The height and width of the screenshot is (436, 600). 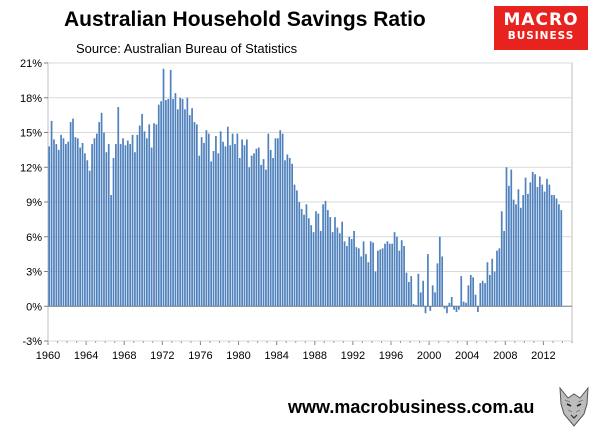 What do you see at coordinates (34, 203) in the screenshot?
I see `y-tick-label: 9%` at bounding box center [34, 203].